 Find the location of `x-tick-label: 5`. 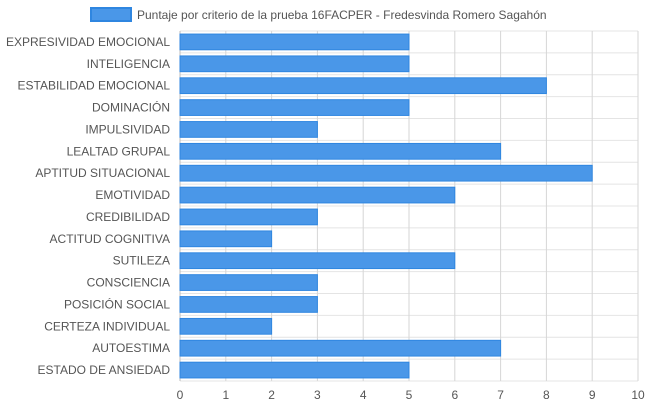

x-tick-label: 5 is located at coordinates (409, 395).